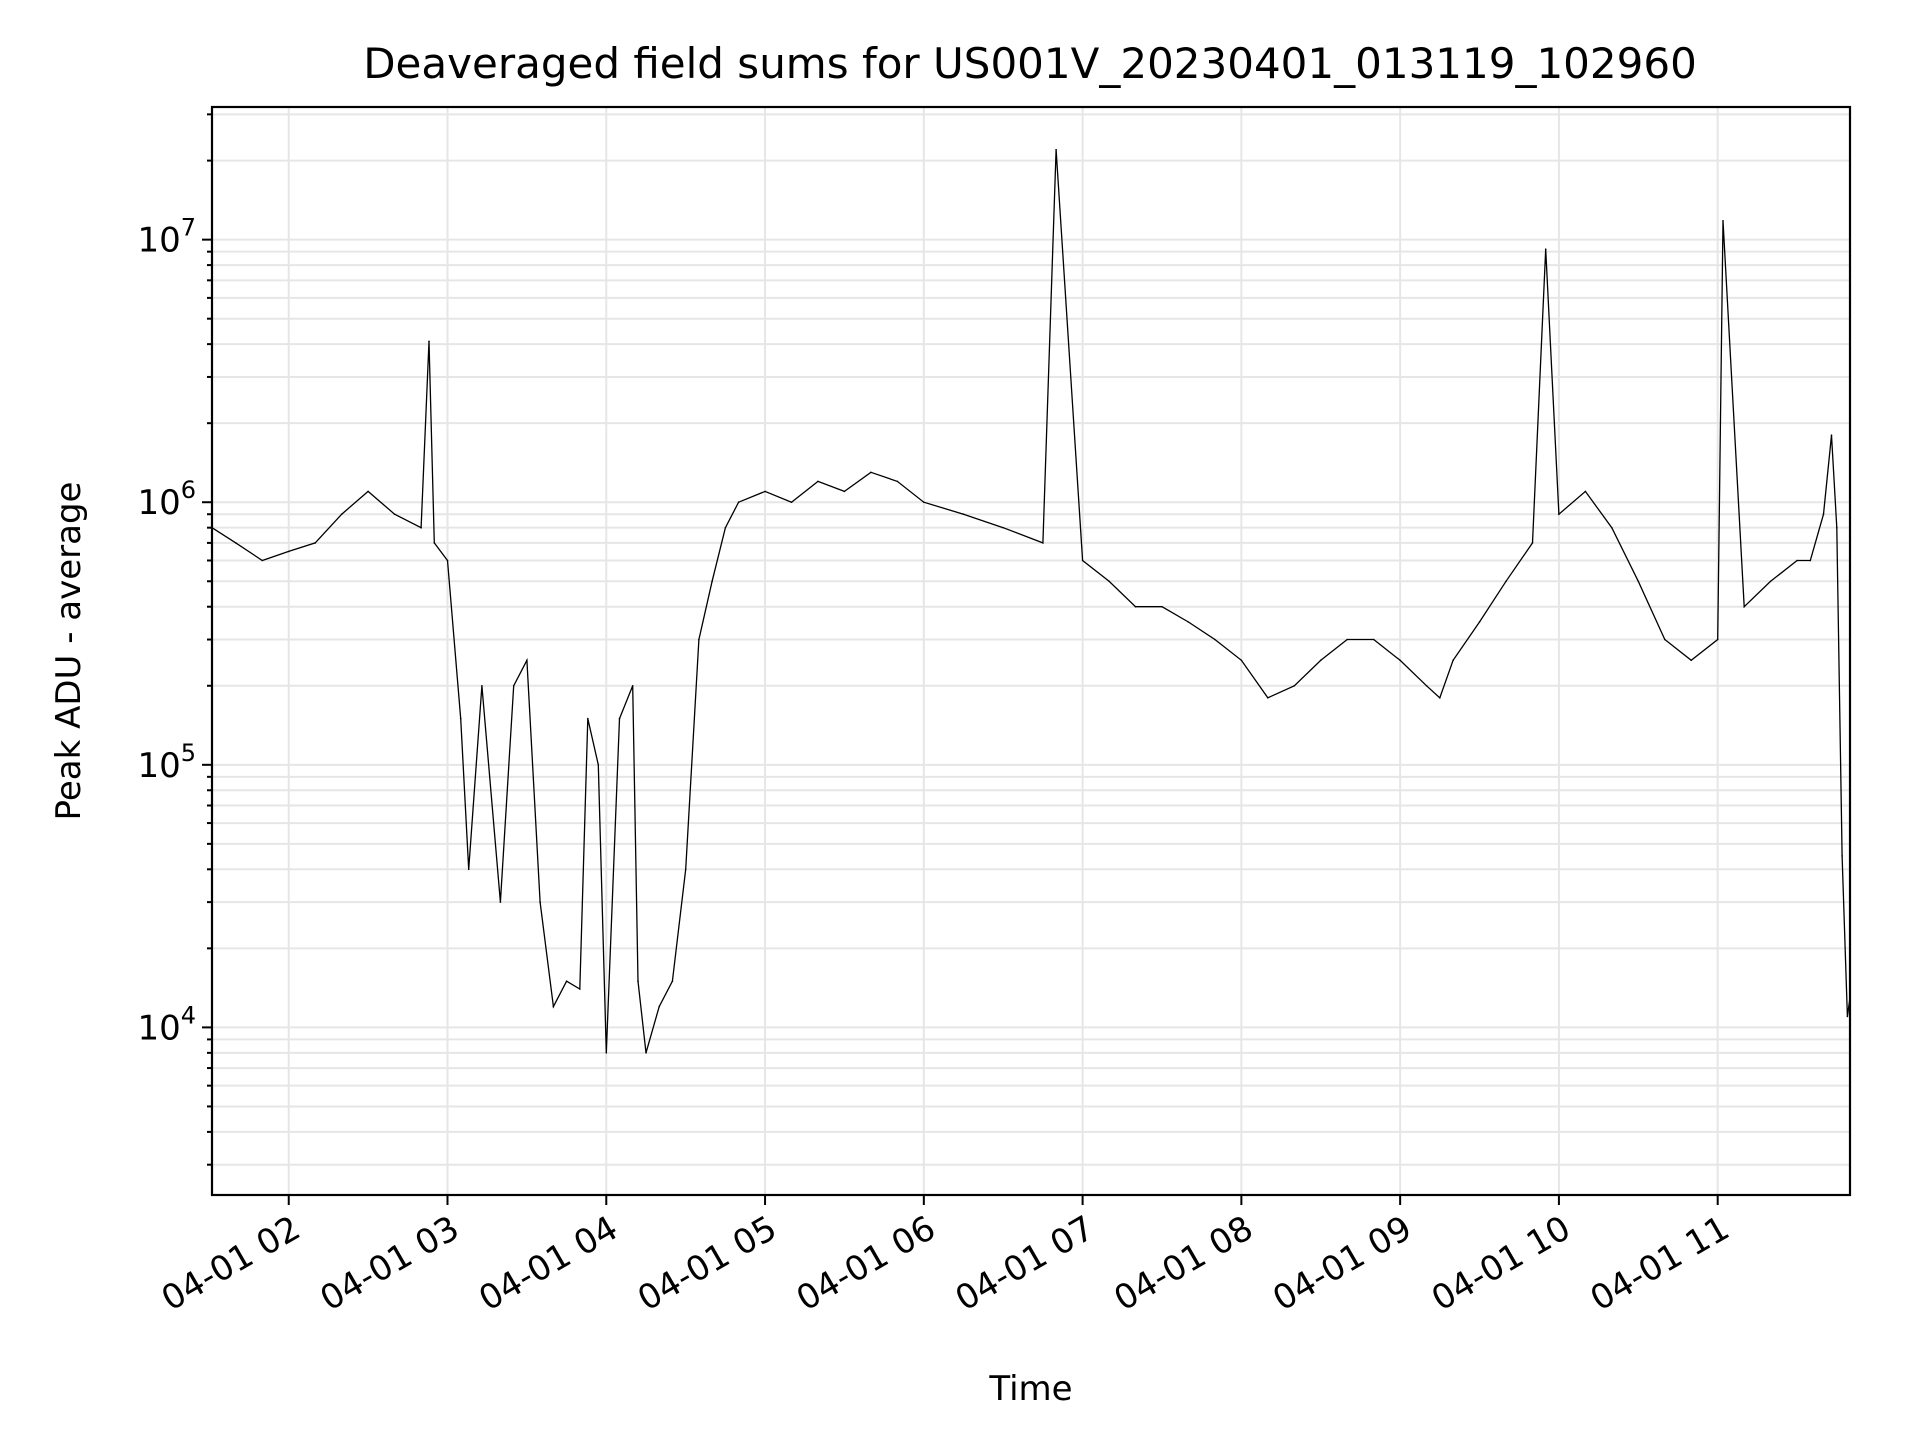  I want to click on y-axis-label: Peak ADU - average, so click(69, 651).